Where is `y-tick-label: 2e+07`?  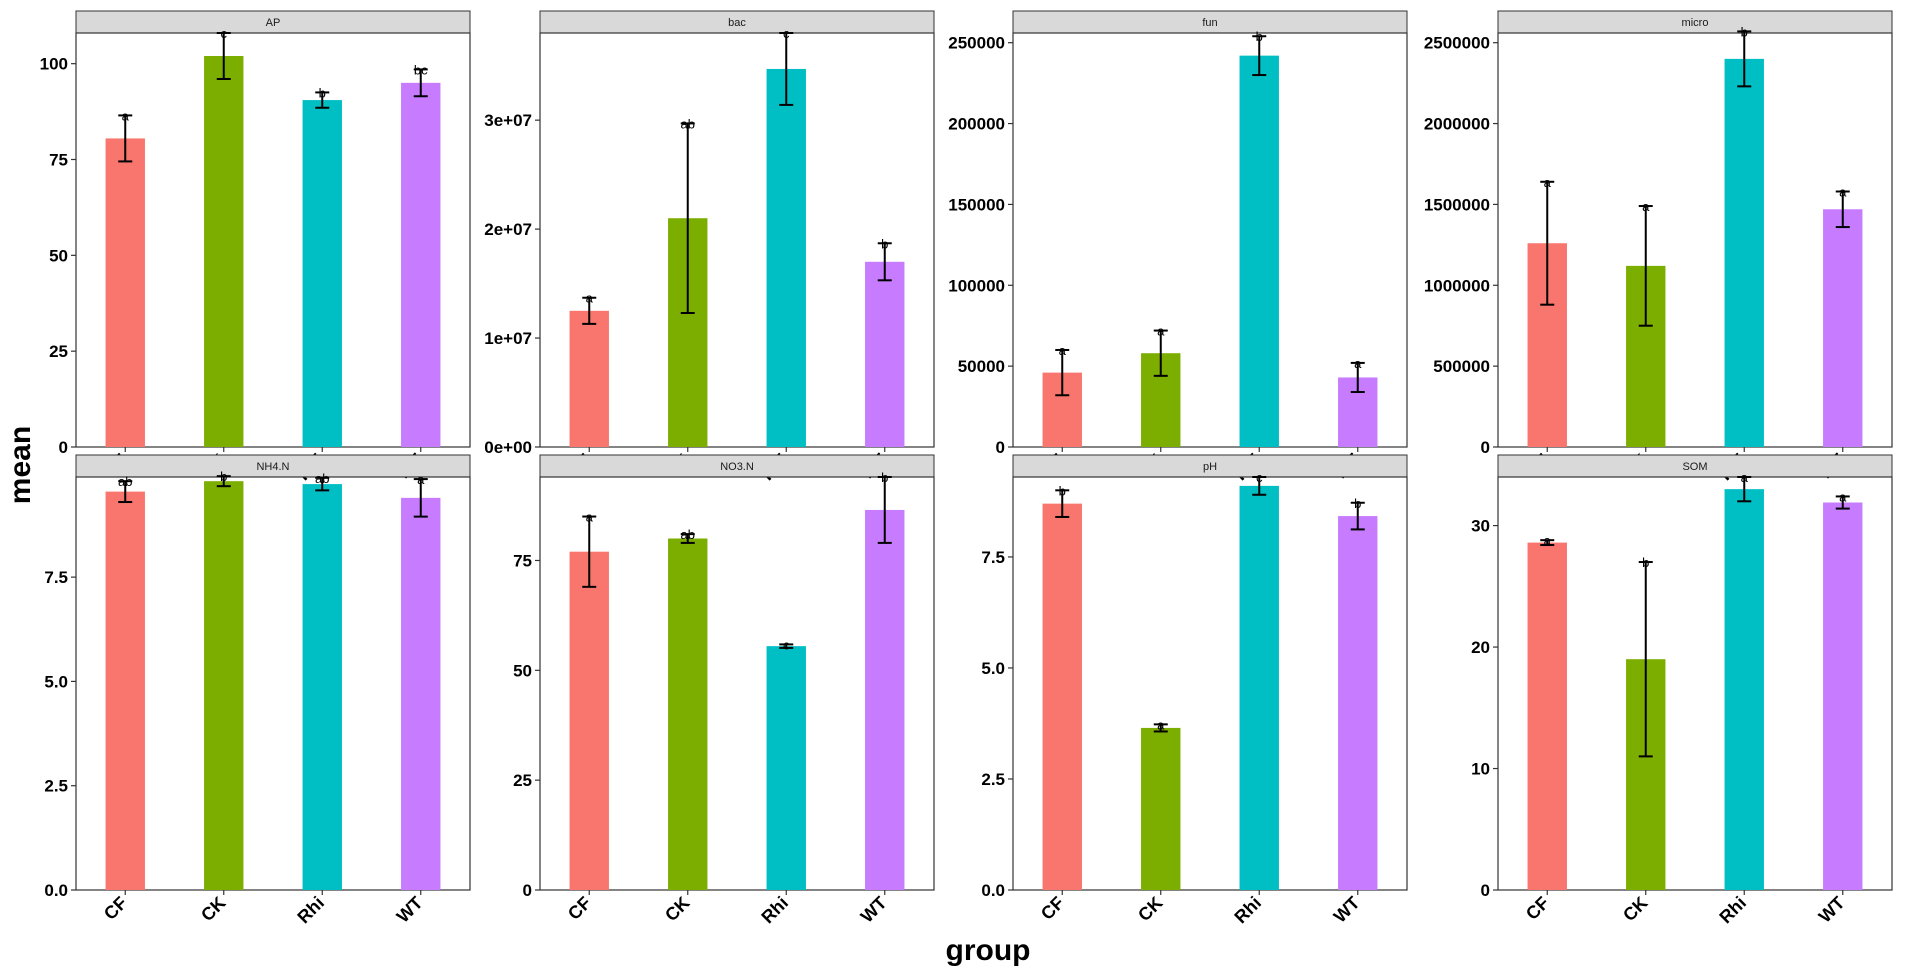 y-tick-label: 2e+07 is located at coordinates (508, 229).